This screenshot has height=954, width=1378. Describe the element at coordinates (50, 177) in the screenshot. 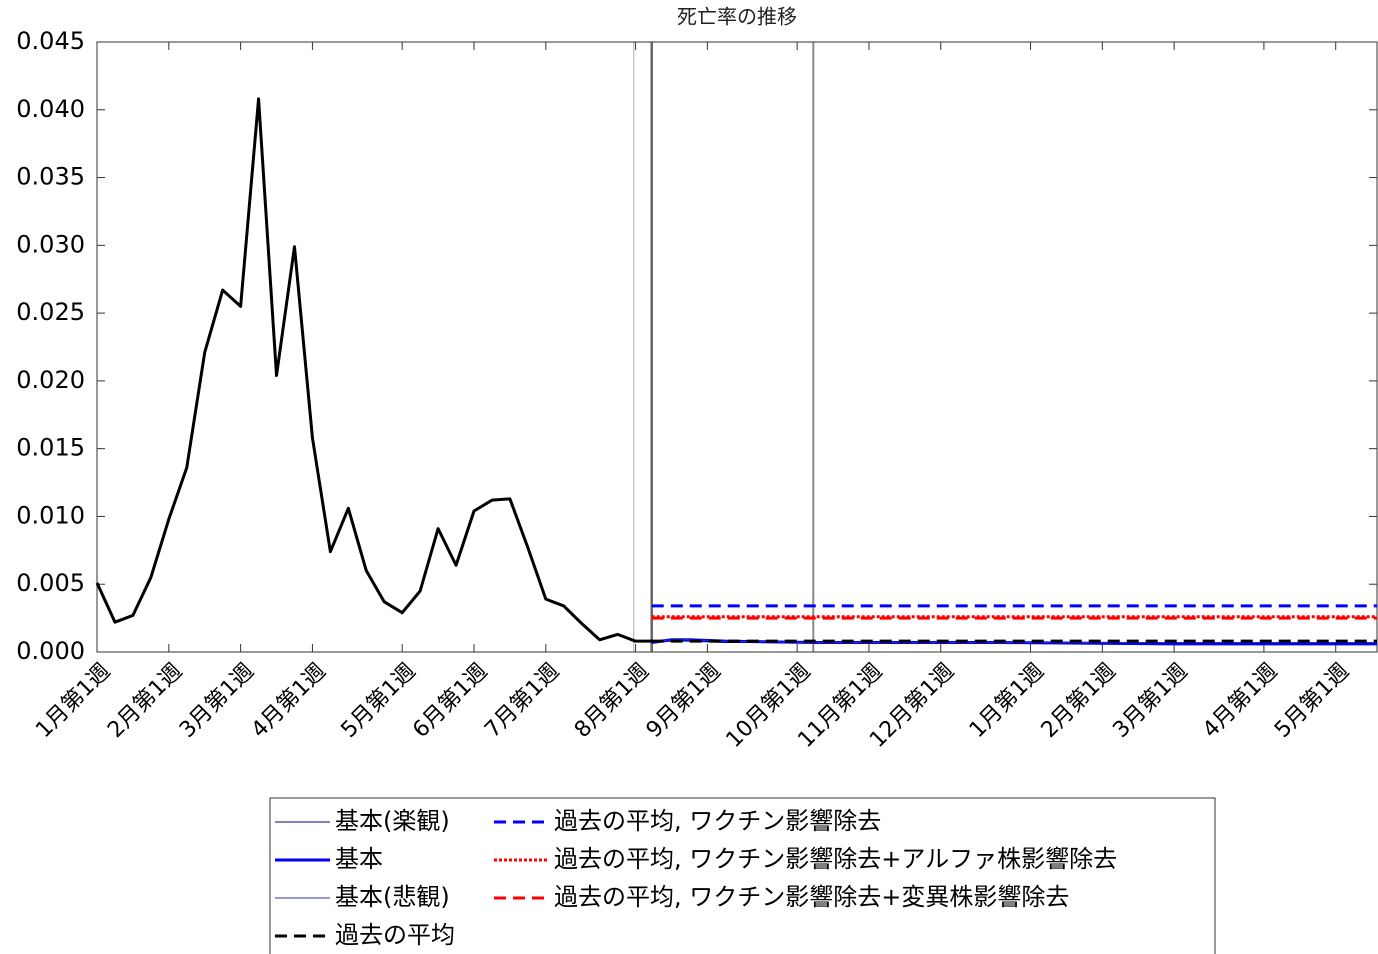

I see `y-tick-label: 0.035` at that location.